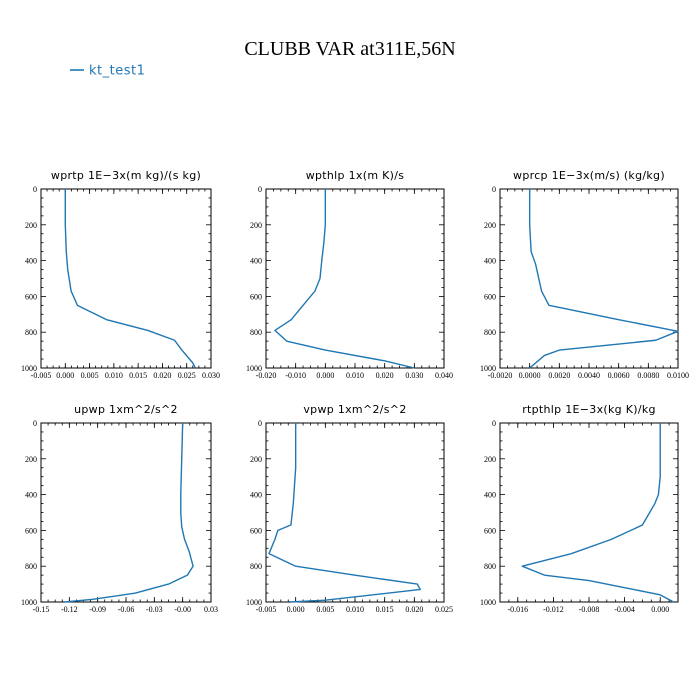 This screenshot has width=700, height=700. Describe the element at coordinates (354, 409) in the screenshot. I see `panel-title: vpwp 1xm^2/s^2` at that location.